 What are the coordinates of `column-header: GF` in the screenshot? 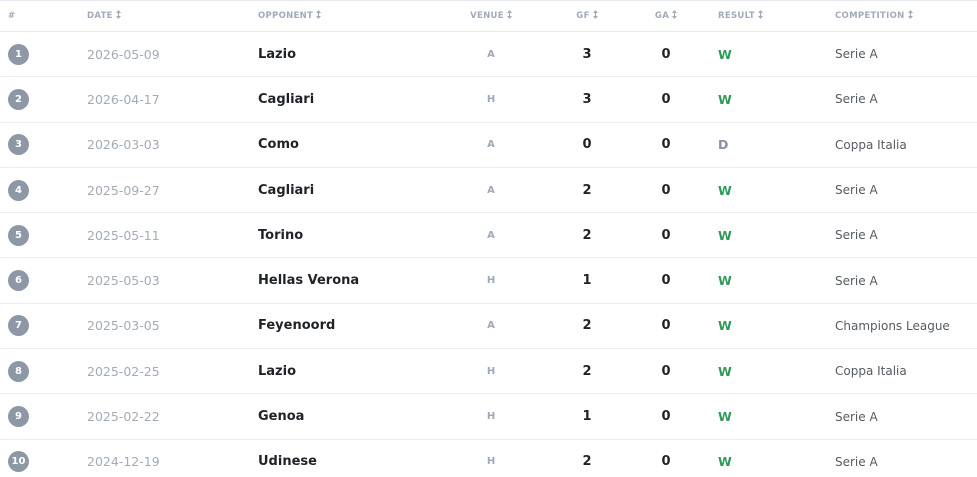 It's located at (587, 16).